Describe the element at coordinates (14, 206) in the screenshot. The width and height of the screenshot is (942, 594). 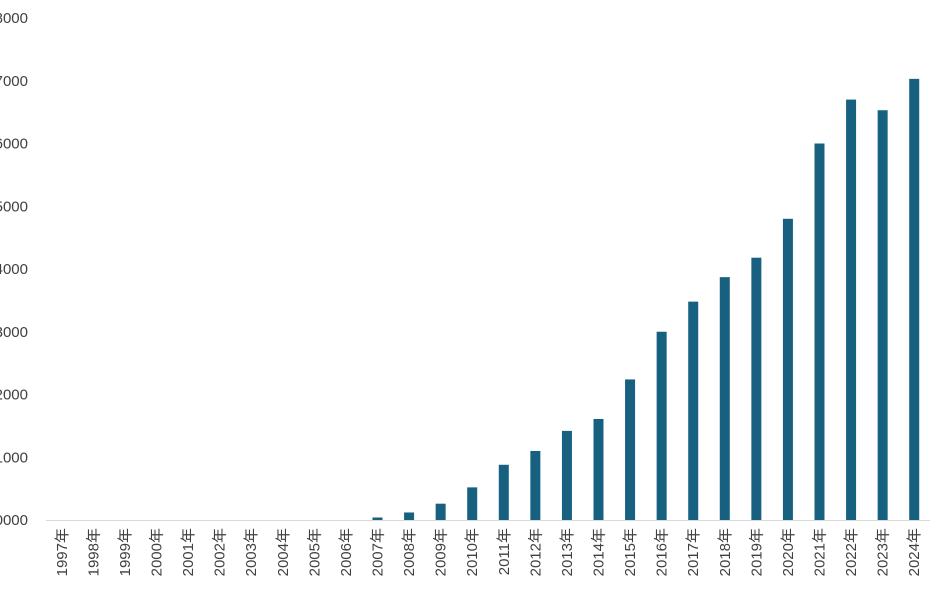
I see `y-tick-label: 5000` at that location.